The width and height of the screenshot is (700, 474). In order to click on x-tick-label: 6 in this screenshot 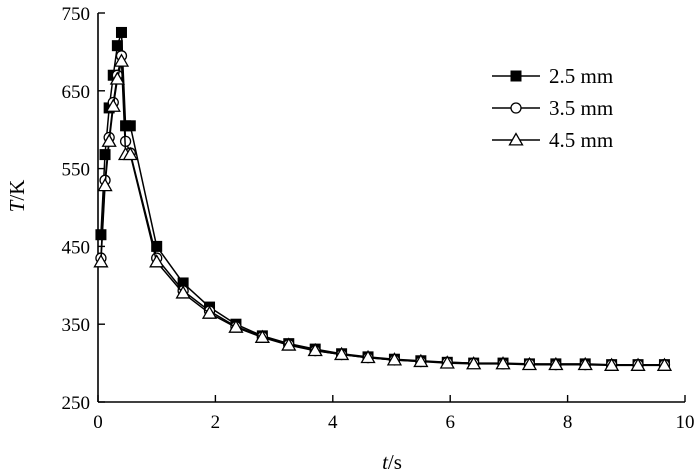, I will do `click(450, 422)`.